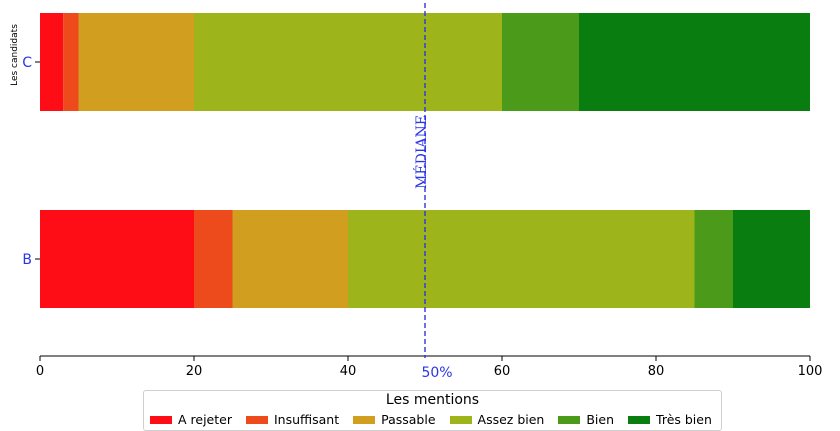 This screenshot has height=431, width=840. I want to click on bar-segment-C-bien, so click(540, 62).